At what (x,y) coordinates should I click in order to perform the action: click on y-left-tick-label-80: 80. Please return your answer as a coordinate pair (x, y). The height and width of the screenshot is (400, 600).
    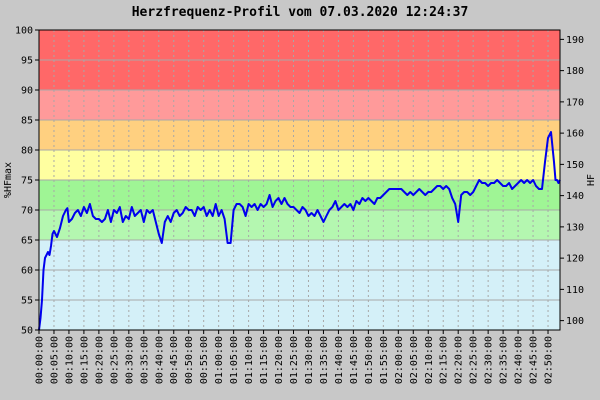
    Looking at the image, I should click on (27, 151).